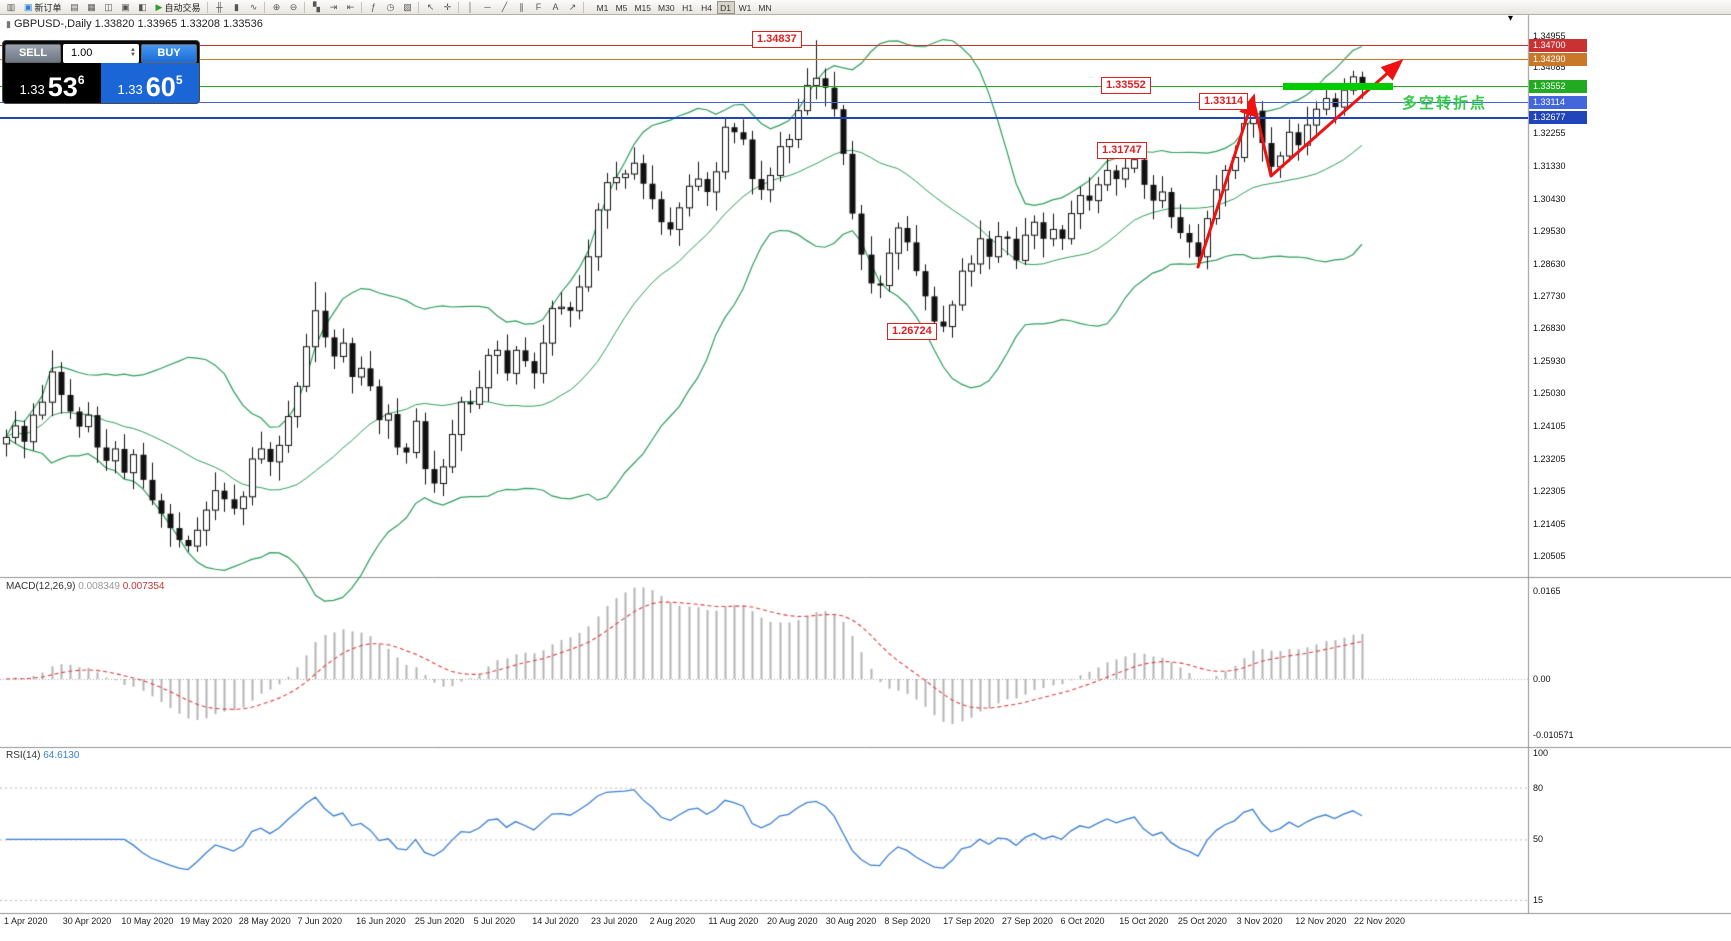  I want to click on one-click-controls: SELL 1.00 ▲ ▼ BUY, so click(101, 52).